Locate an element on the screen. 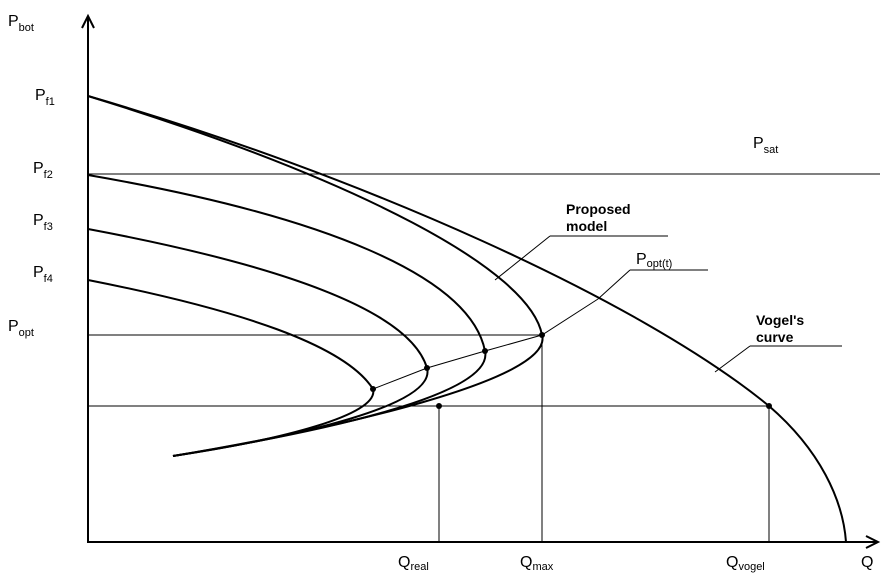 This screenshot has height=574, width=882. vogel-label-2: curve is located at coordinates (775, 337).